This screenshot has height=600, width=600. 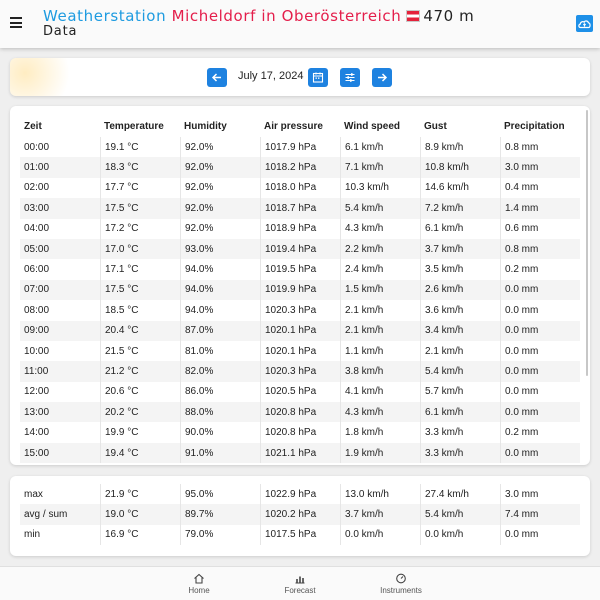 I want to click on table-cell: 07:00, so click(x=60, y=290).